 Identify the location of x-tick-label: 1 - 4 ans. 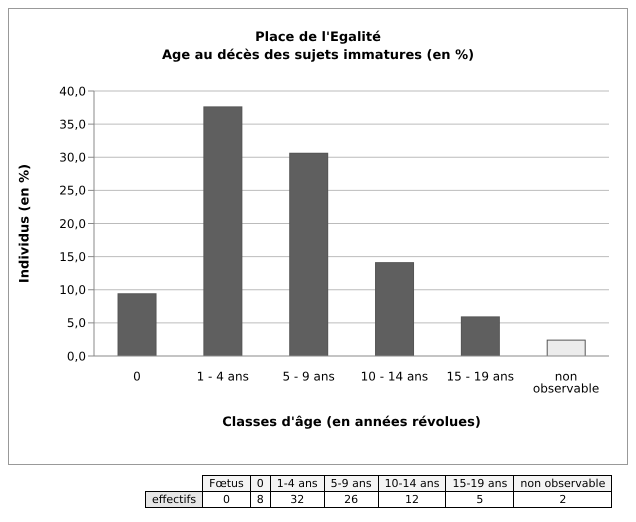
(222, 377).